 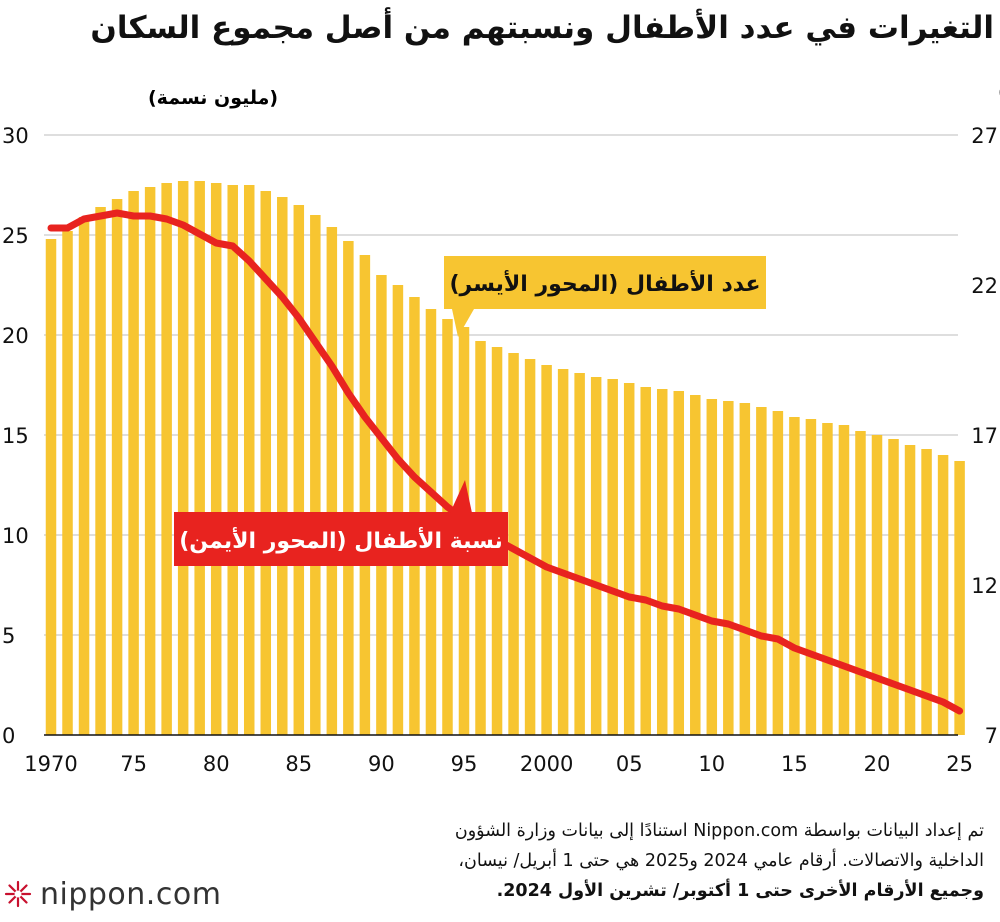 What do you see at coordinates (15, 436) in the screenshot?
I see `left-tick-label: 15` at bounding box center [15, 436].